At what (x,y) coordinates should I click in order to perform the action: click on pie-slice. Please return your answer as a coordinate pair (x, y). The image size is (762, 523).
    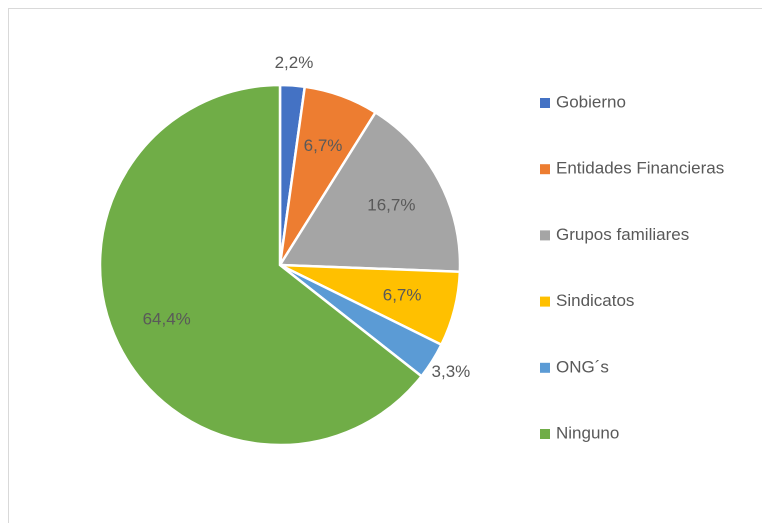
    Looking at the image, I should click on (369, 192).